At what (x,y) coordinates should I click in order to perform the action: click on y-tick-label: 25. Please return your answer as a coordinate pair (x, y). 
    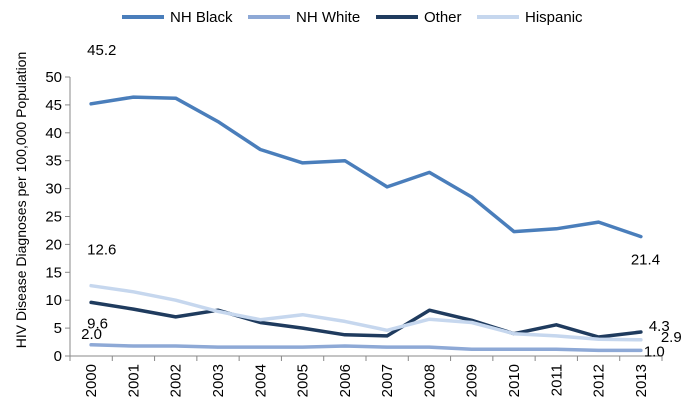
    Looking at the image, I should click on (53, 217).